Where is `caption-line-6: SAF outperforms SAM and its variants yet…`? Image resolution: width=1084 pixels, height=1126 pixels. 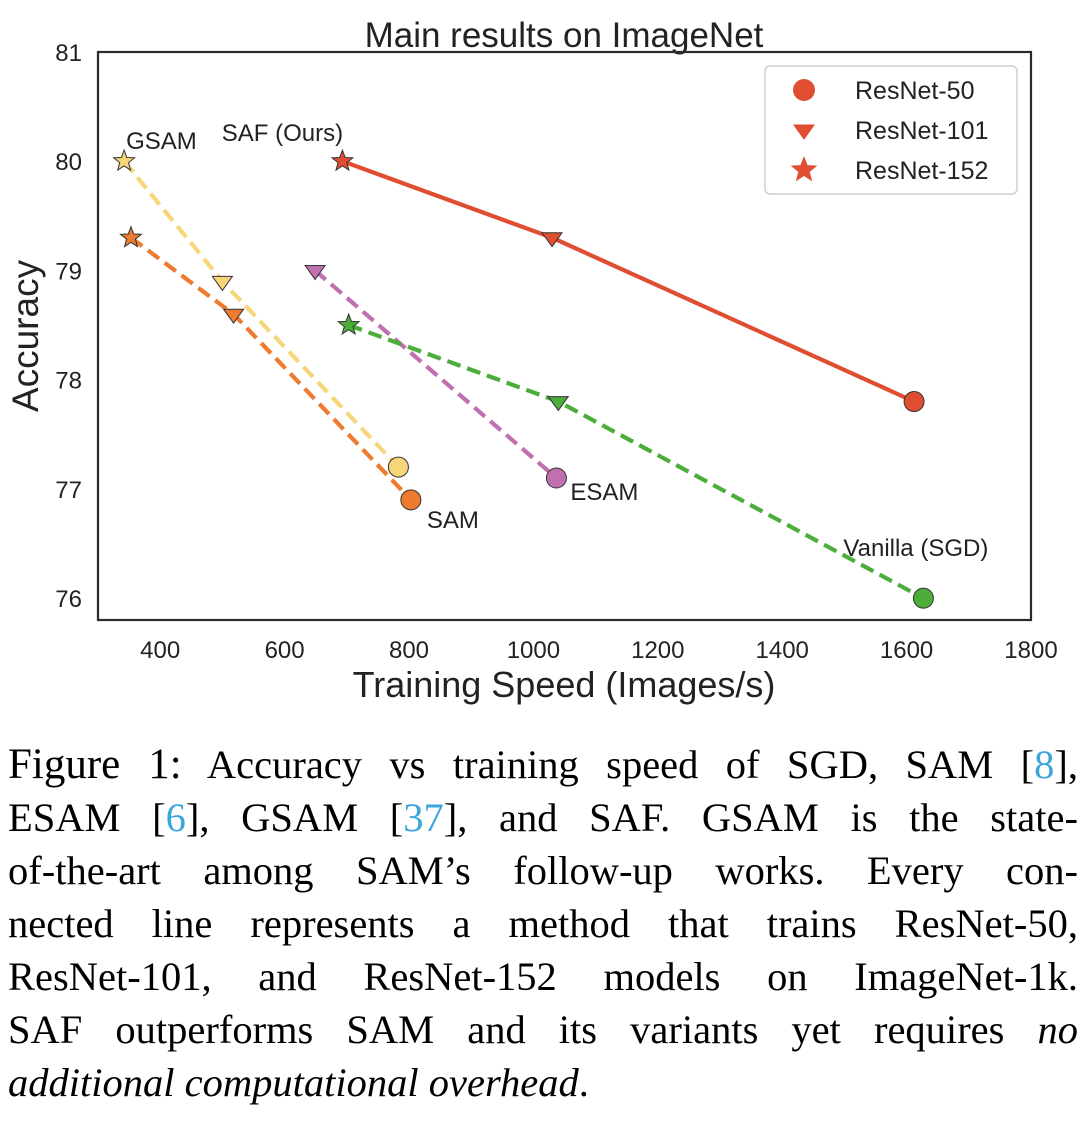
caption-line-6: SAF outperforms SAM and its variants yet… is located at coordinates (543, 1029).